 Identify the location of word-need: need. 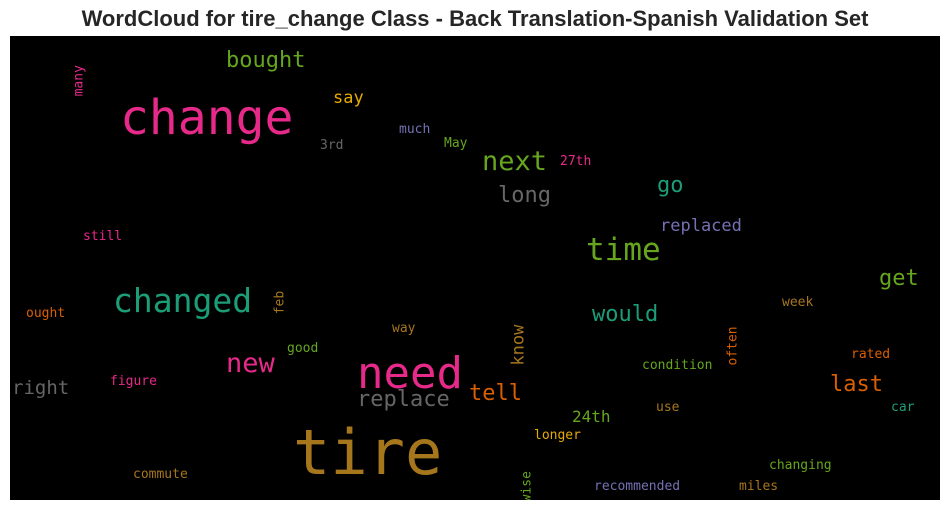
(410, 373).